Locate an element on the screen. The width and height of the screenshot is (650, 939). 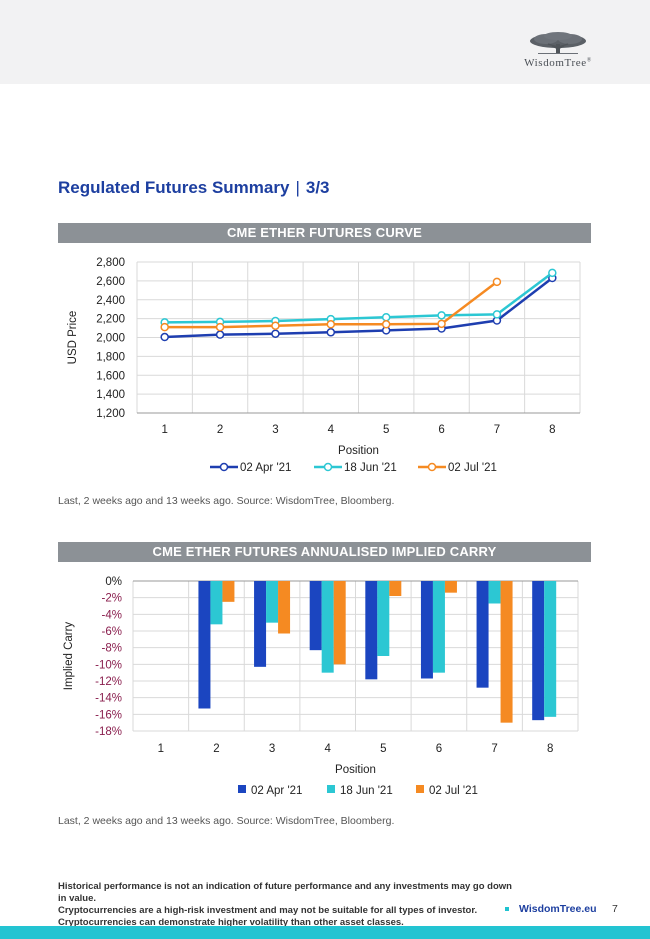
tree-icon is located at coordinates (558, 43).